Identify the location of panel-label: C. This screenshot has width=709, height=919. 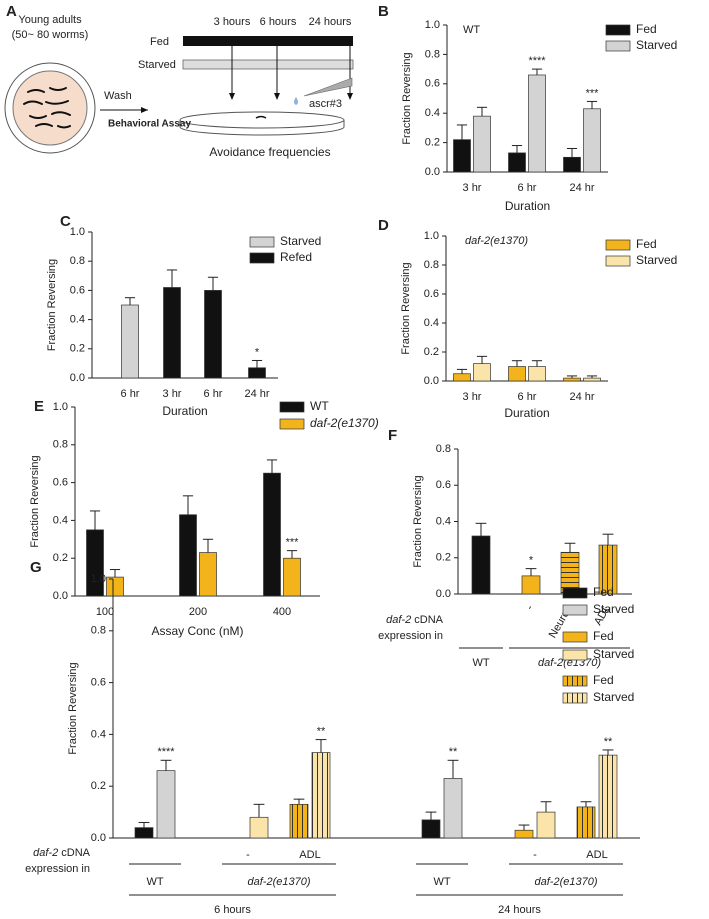
(65, 221).